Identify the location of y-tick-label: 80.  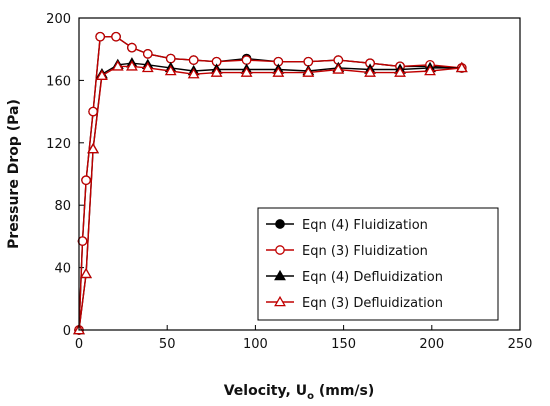
(62, 206).